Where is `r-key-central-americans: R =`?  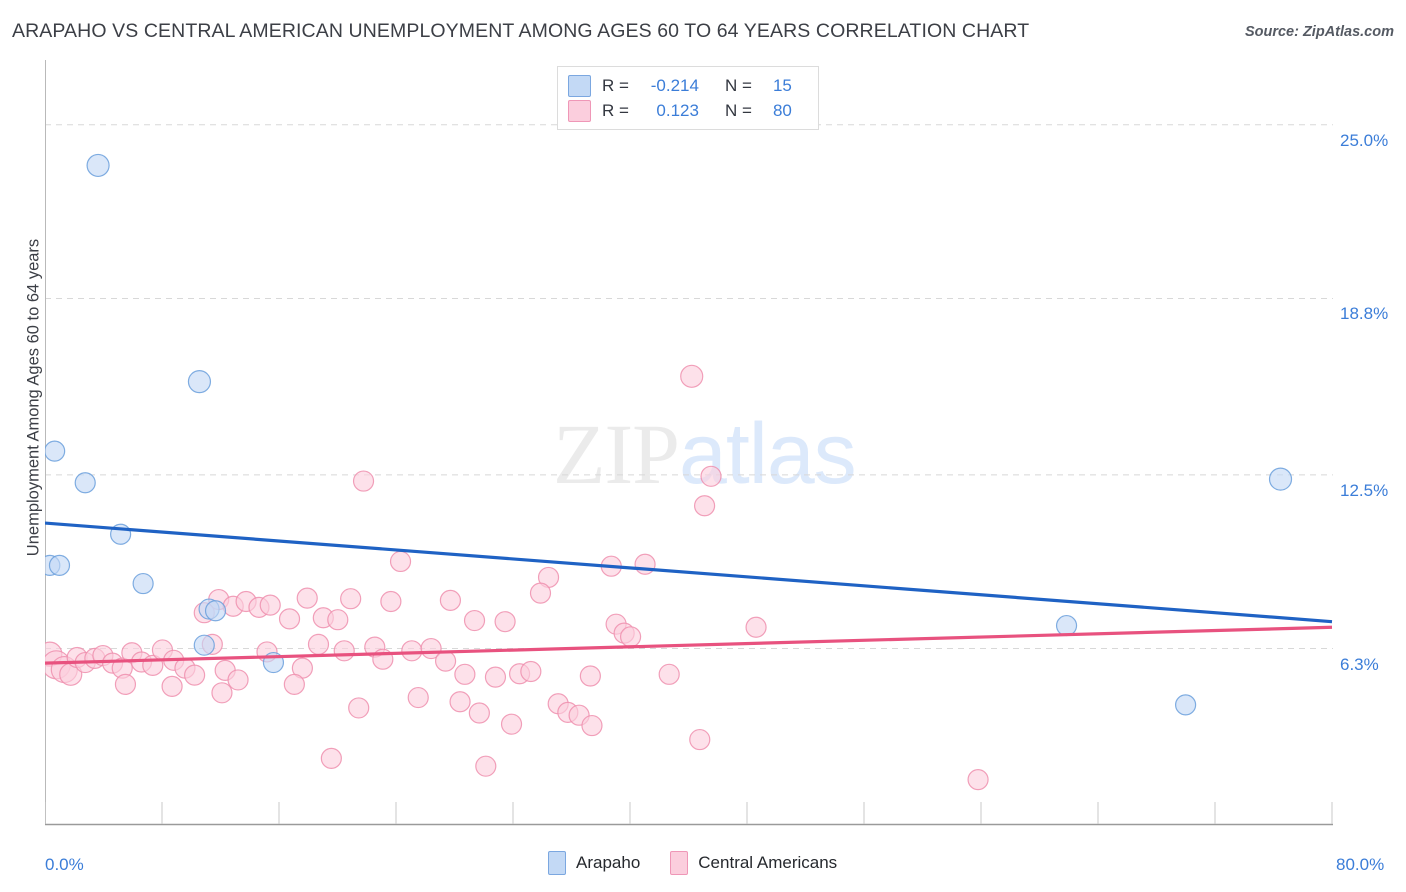
r-key-central-americans: R = is located at coordinates (615, 110).